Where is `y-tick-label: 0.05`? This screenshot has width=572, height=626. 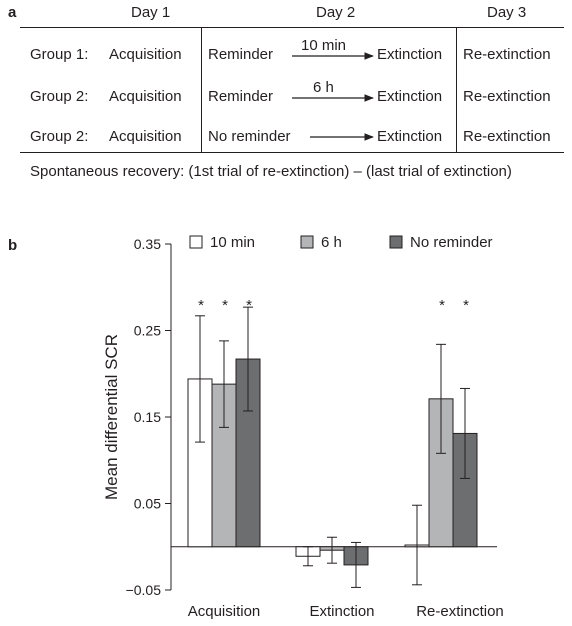
y-tick-label: 0.05 is located at coordinates (147, 504).